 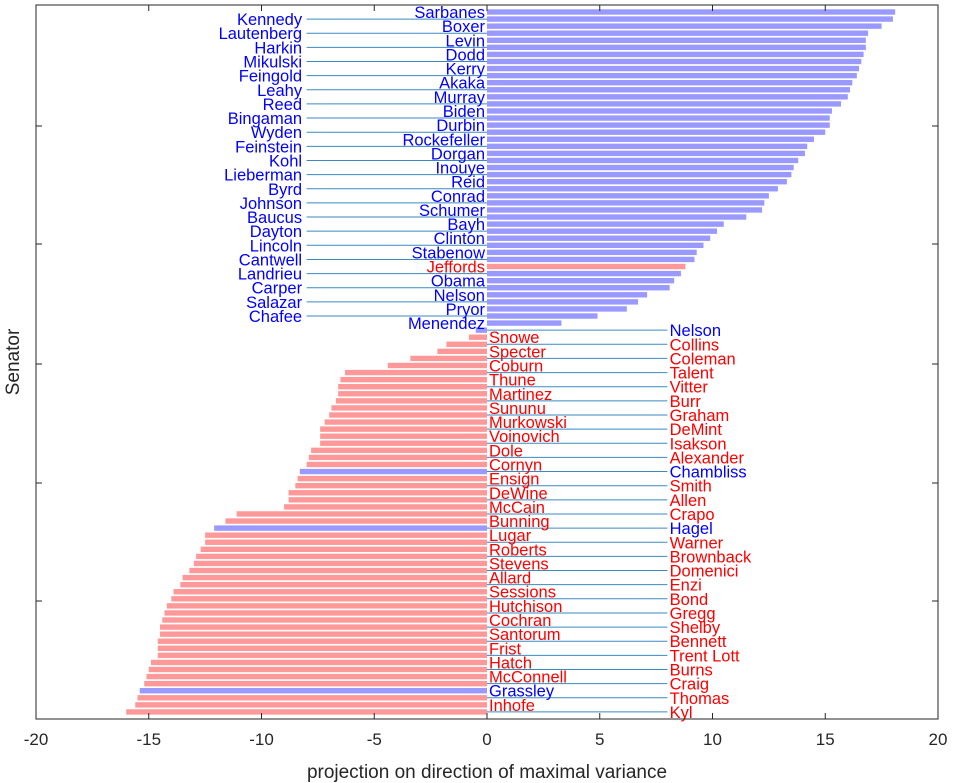 What do you see at coordinates (707, 458) in the screenshot?
I see `senator-label: Alexander` at bounding box center [707, 458].